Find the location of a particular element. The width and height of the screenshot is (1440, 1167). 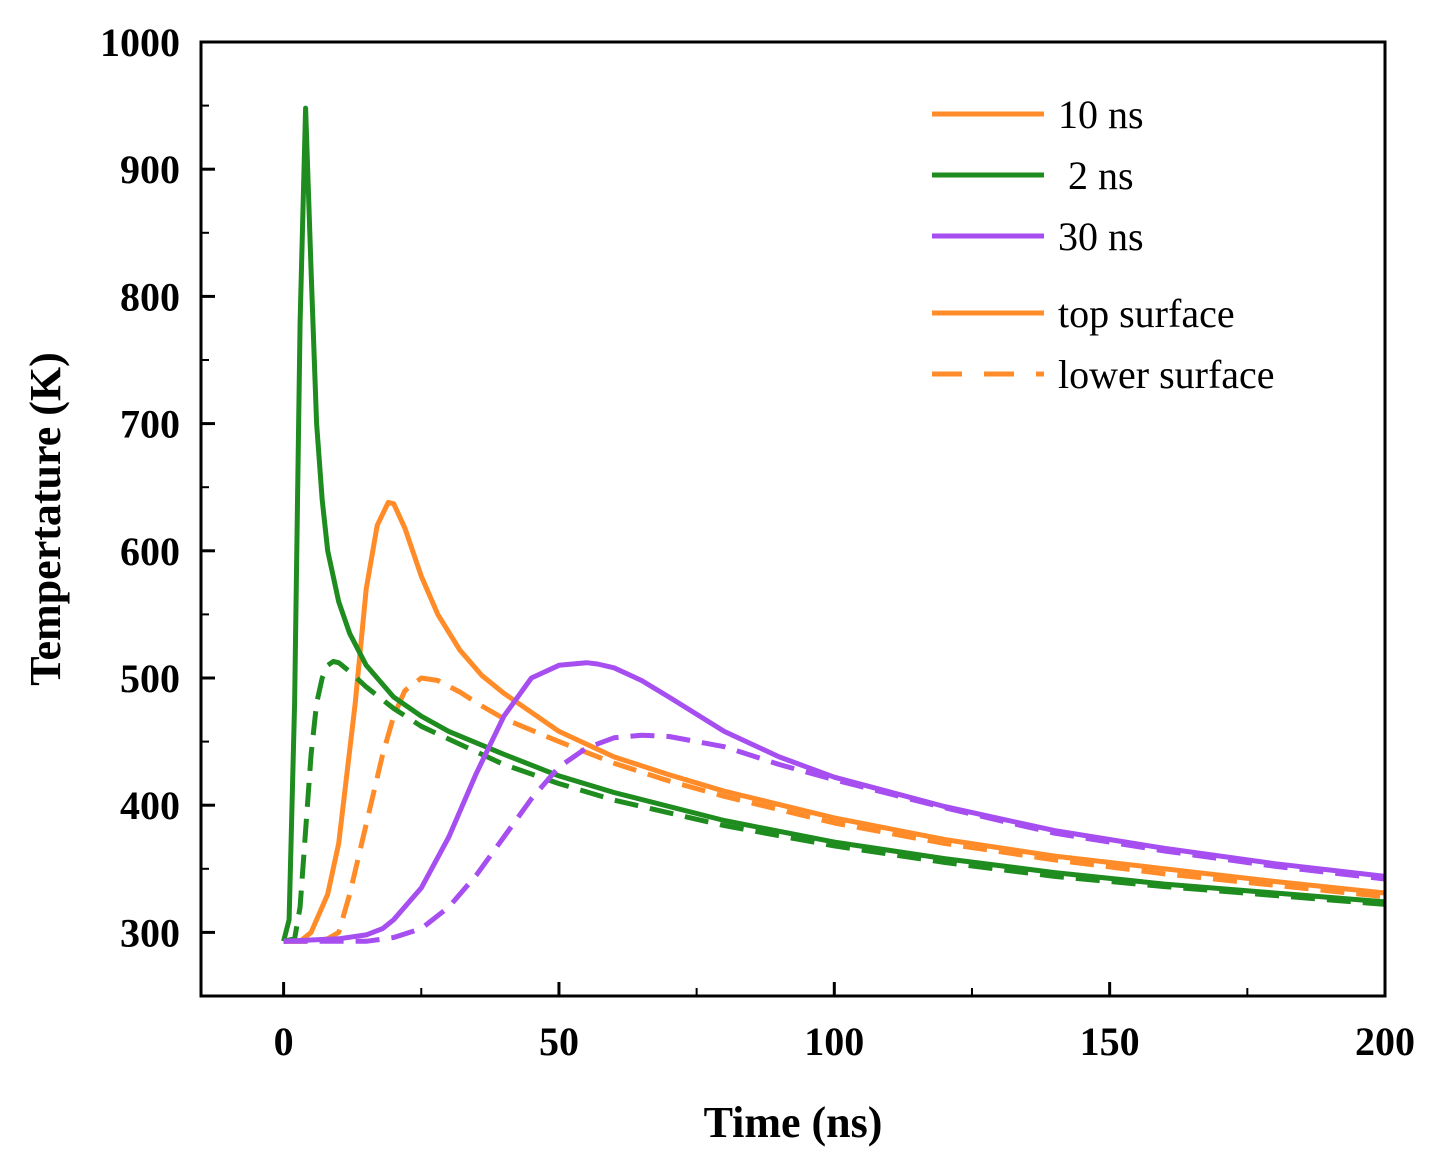

y-tick-label: 500 is located at coordinates (150, 678).